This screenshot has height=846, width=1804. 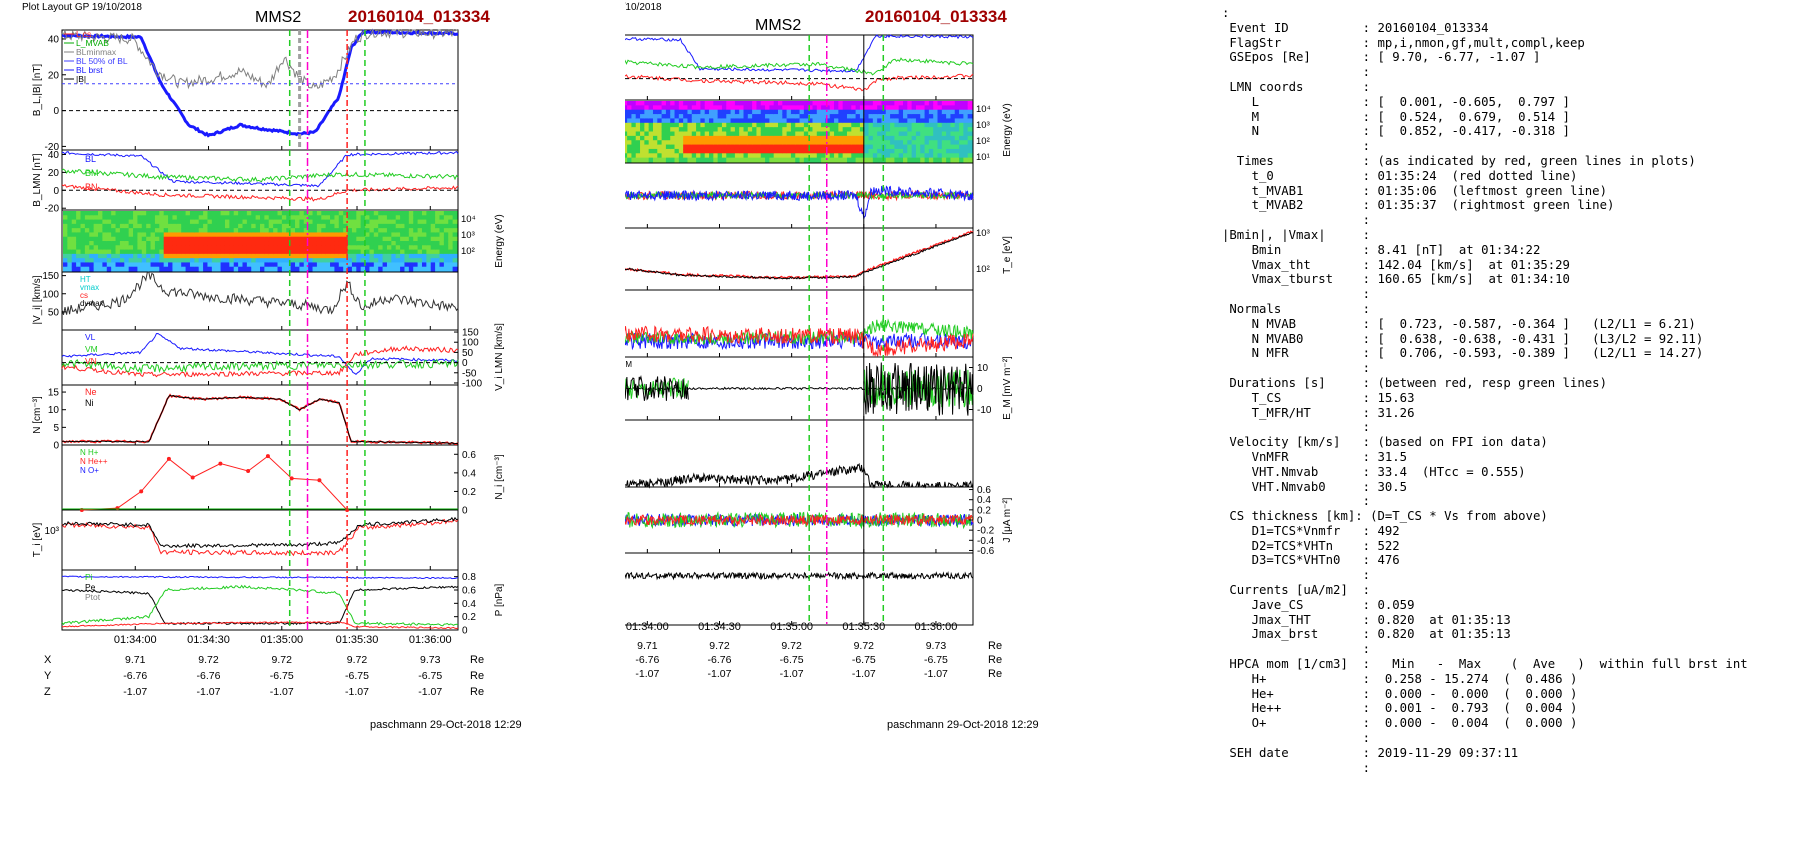 I want to click on left-ylabel: |V_i| [km/s], so click(x=37, y=299).